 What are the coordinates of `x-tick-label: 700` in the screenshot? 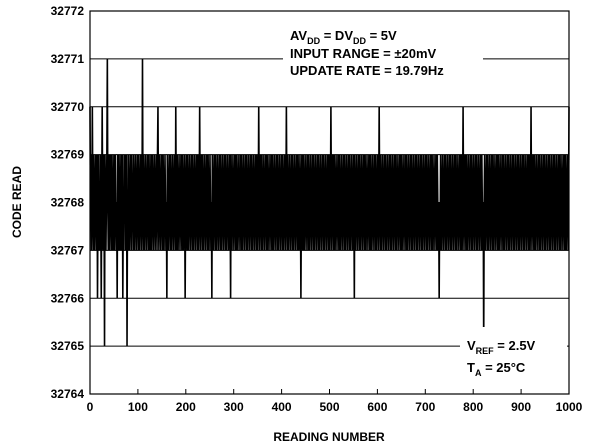 It's located at (425, 407).